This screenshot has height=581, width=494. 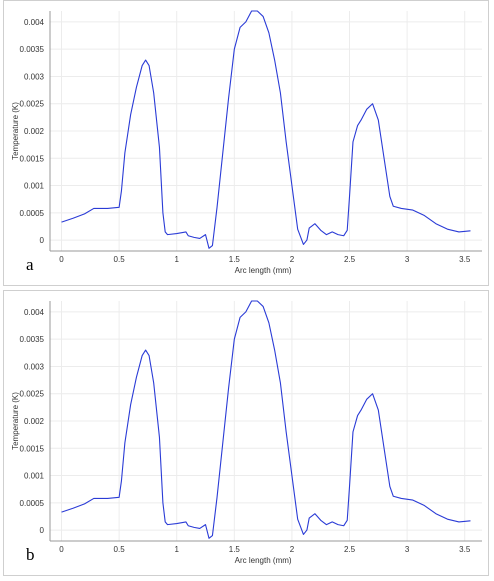 I want to click on panel-letter-a: a, so click(x=30, y=264).